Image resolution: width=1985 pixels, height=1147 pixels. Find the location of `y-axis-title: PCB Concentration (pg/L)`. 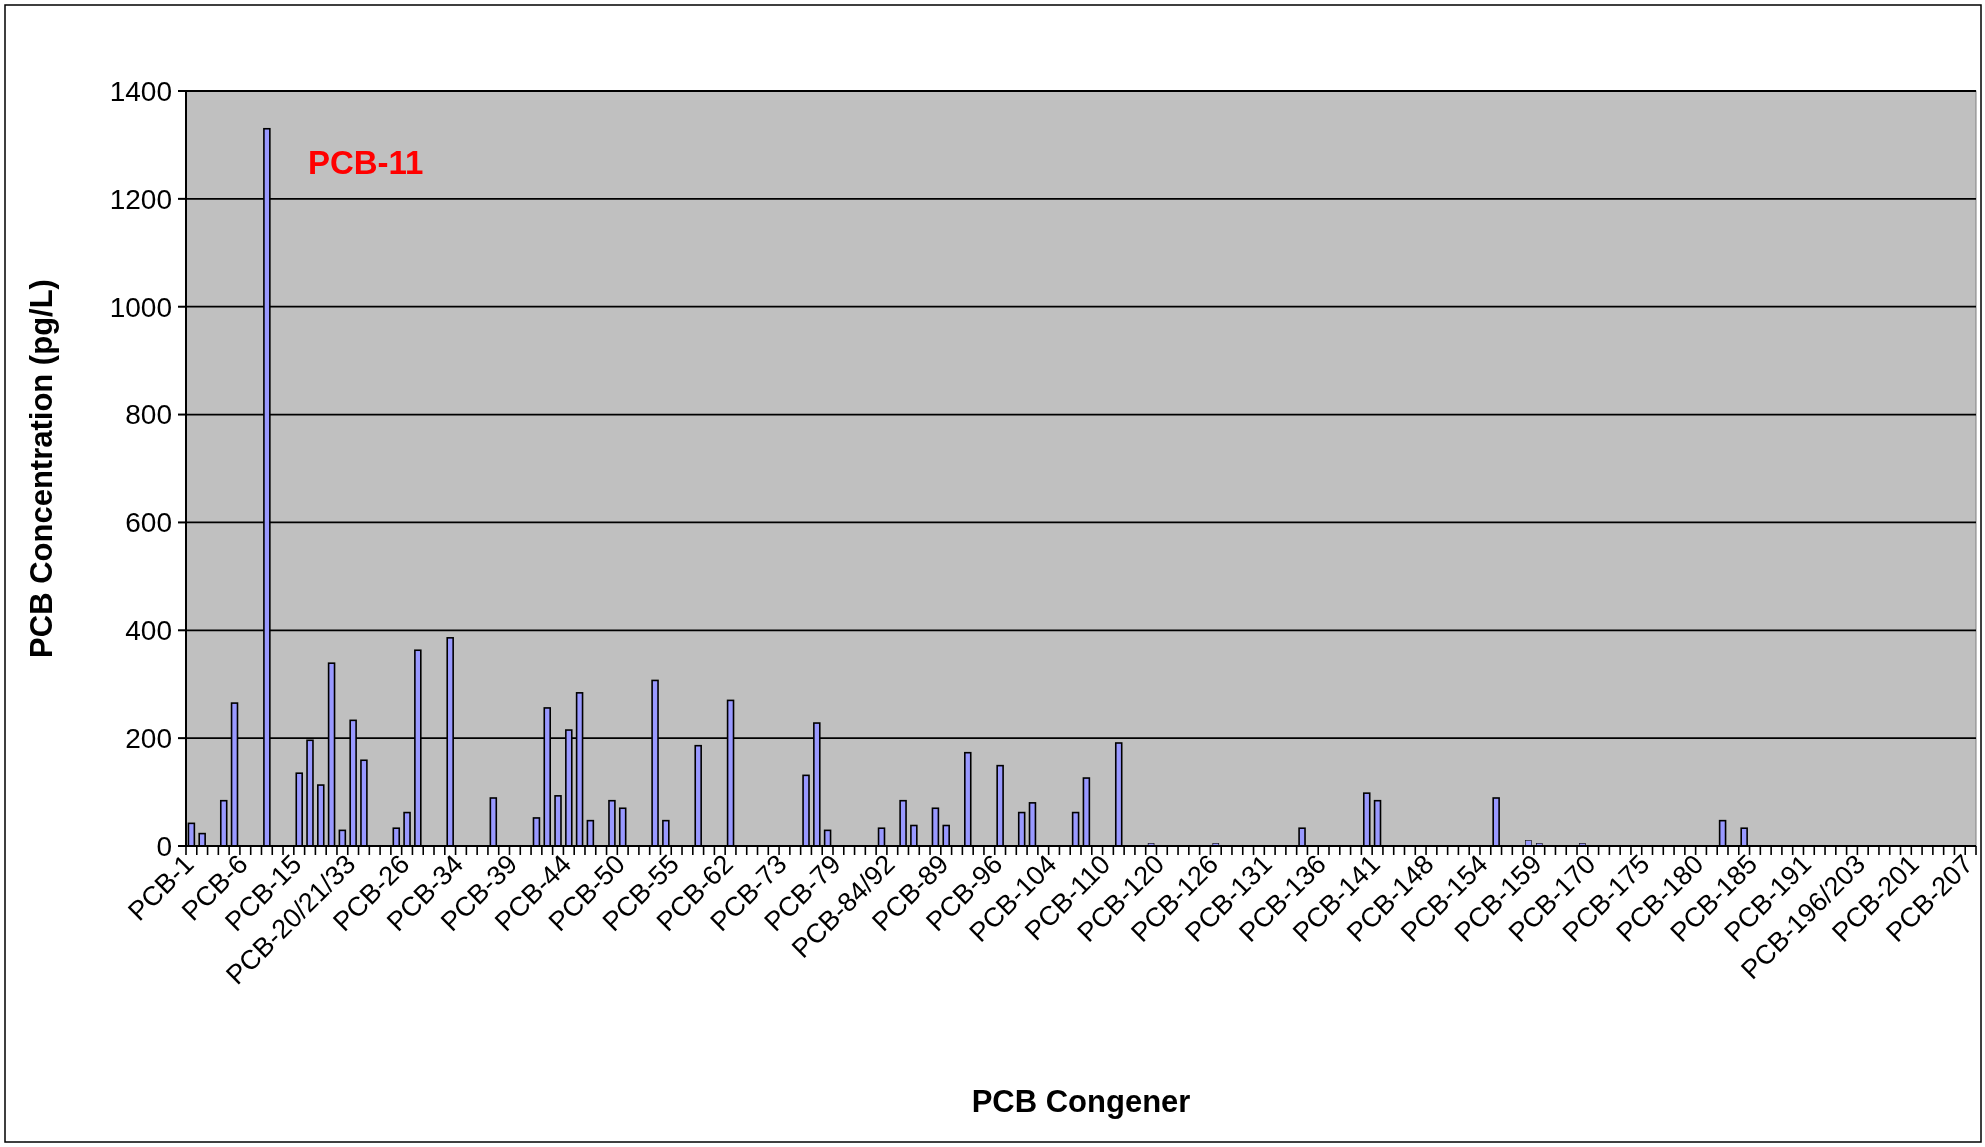

y-axis-title: PCB Concentration (pg/L) is located at coordinates (41, 468).